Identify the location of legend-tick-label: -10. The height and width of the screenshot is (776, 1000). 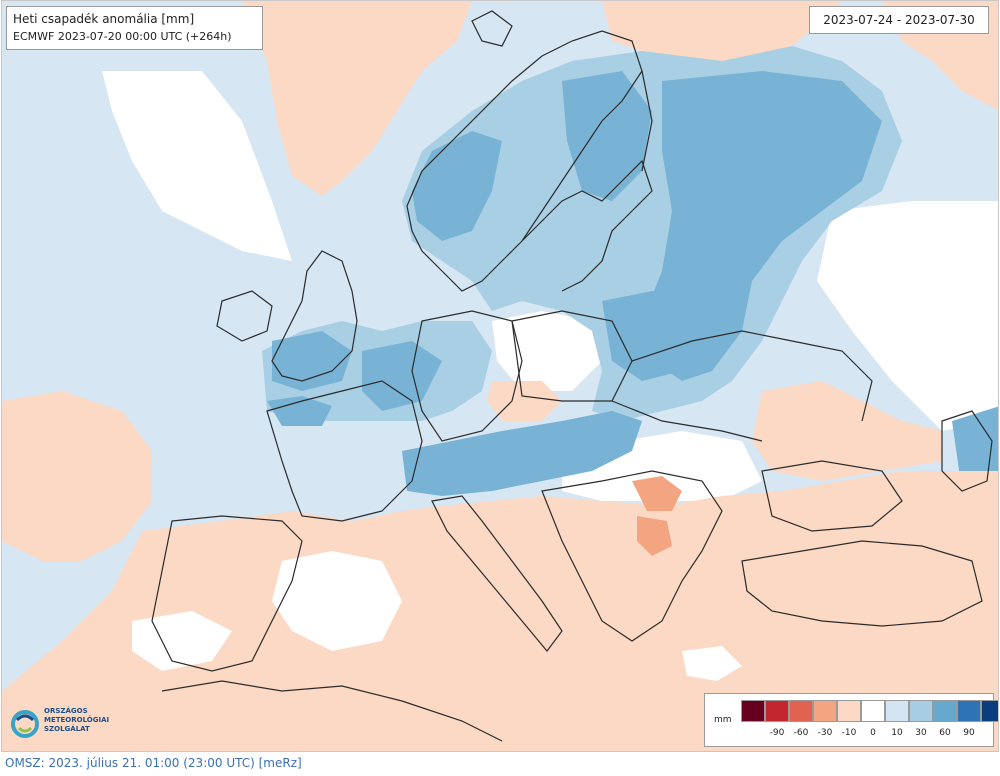
(849, 733).